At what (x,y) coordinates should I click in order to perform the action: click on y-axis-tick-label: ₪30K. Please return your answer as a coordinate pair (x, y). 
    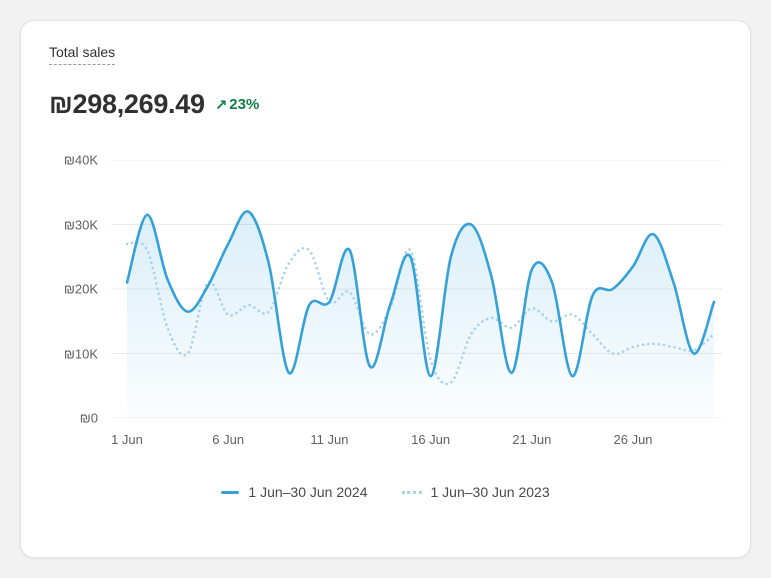
    Looking at the image, I should click on (80, 224).